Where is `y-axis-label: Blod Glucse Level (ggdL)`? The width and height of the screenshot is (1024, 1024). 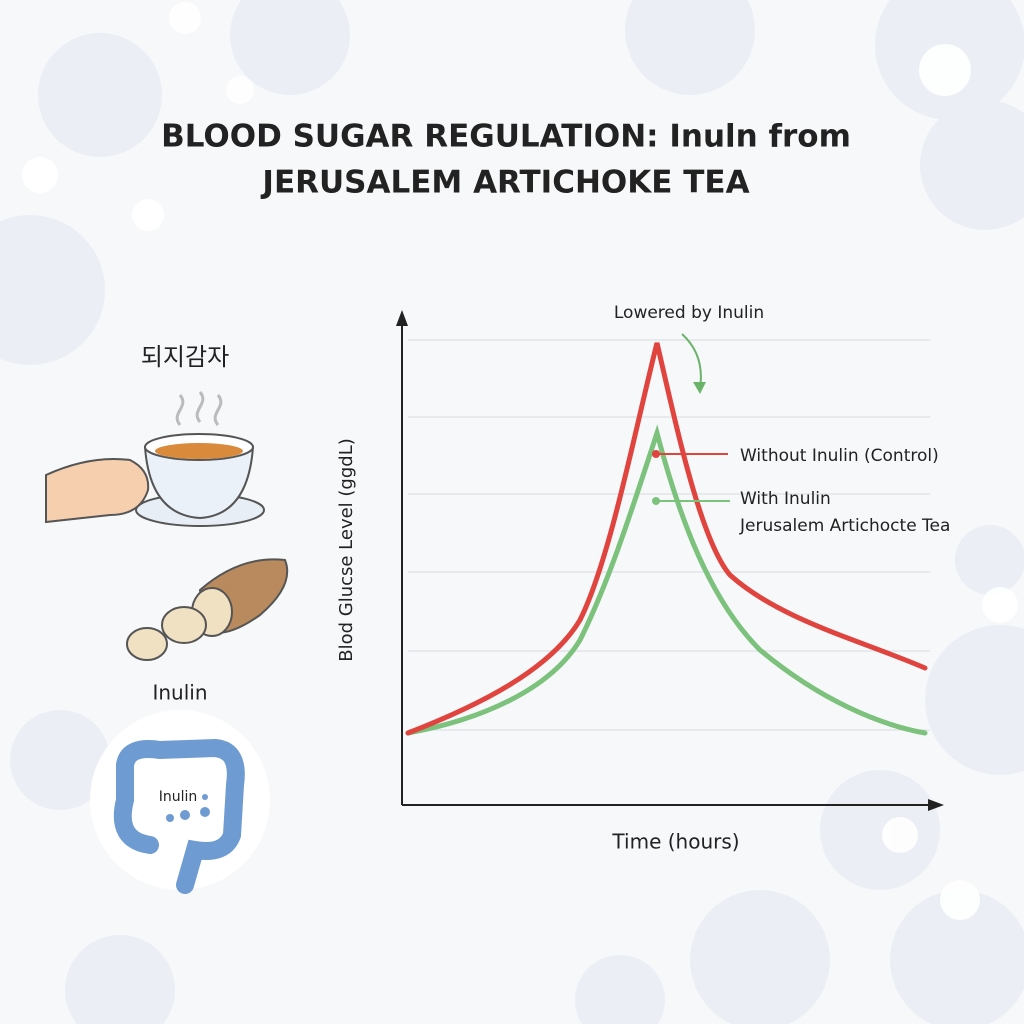
y-axis-label: Blod Glucse Level (ggdL) is located at coordinates (346, 550).